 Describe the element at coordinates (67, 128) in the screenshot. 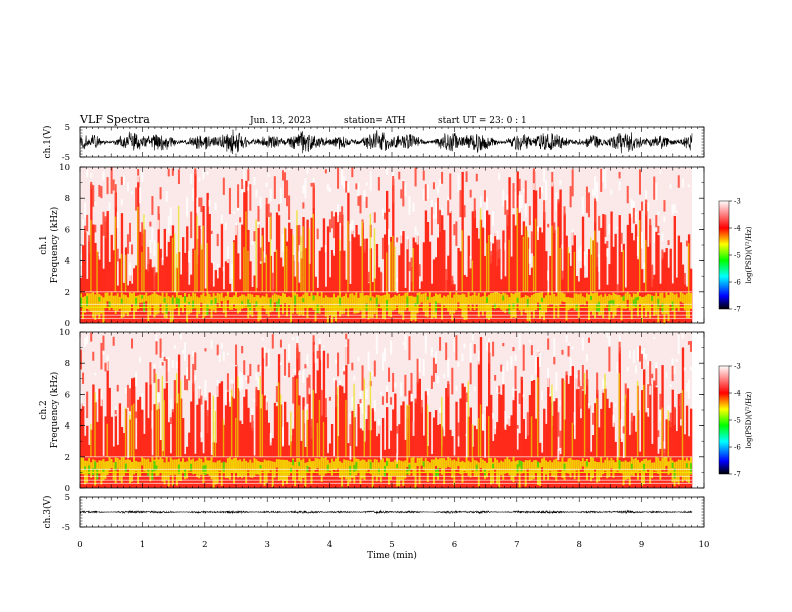

I see `ch1-waveform-ytick-label: 5` at that location.